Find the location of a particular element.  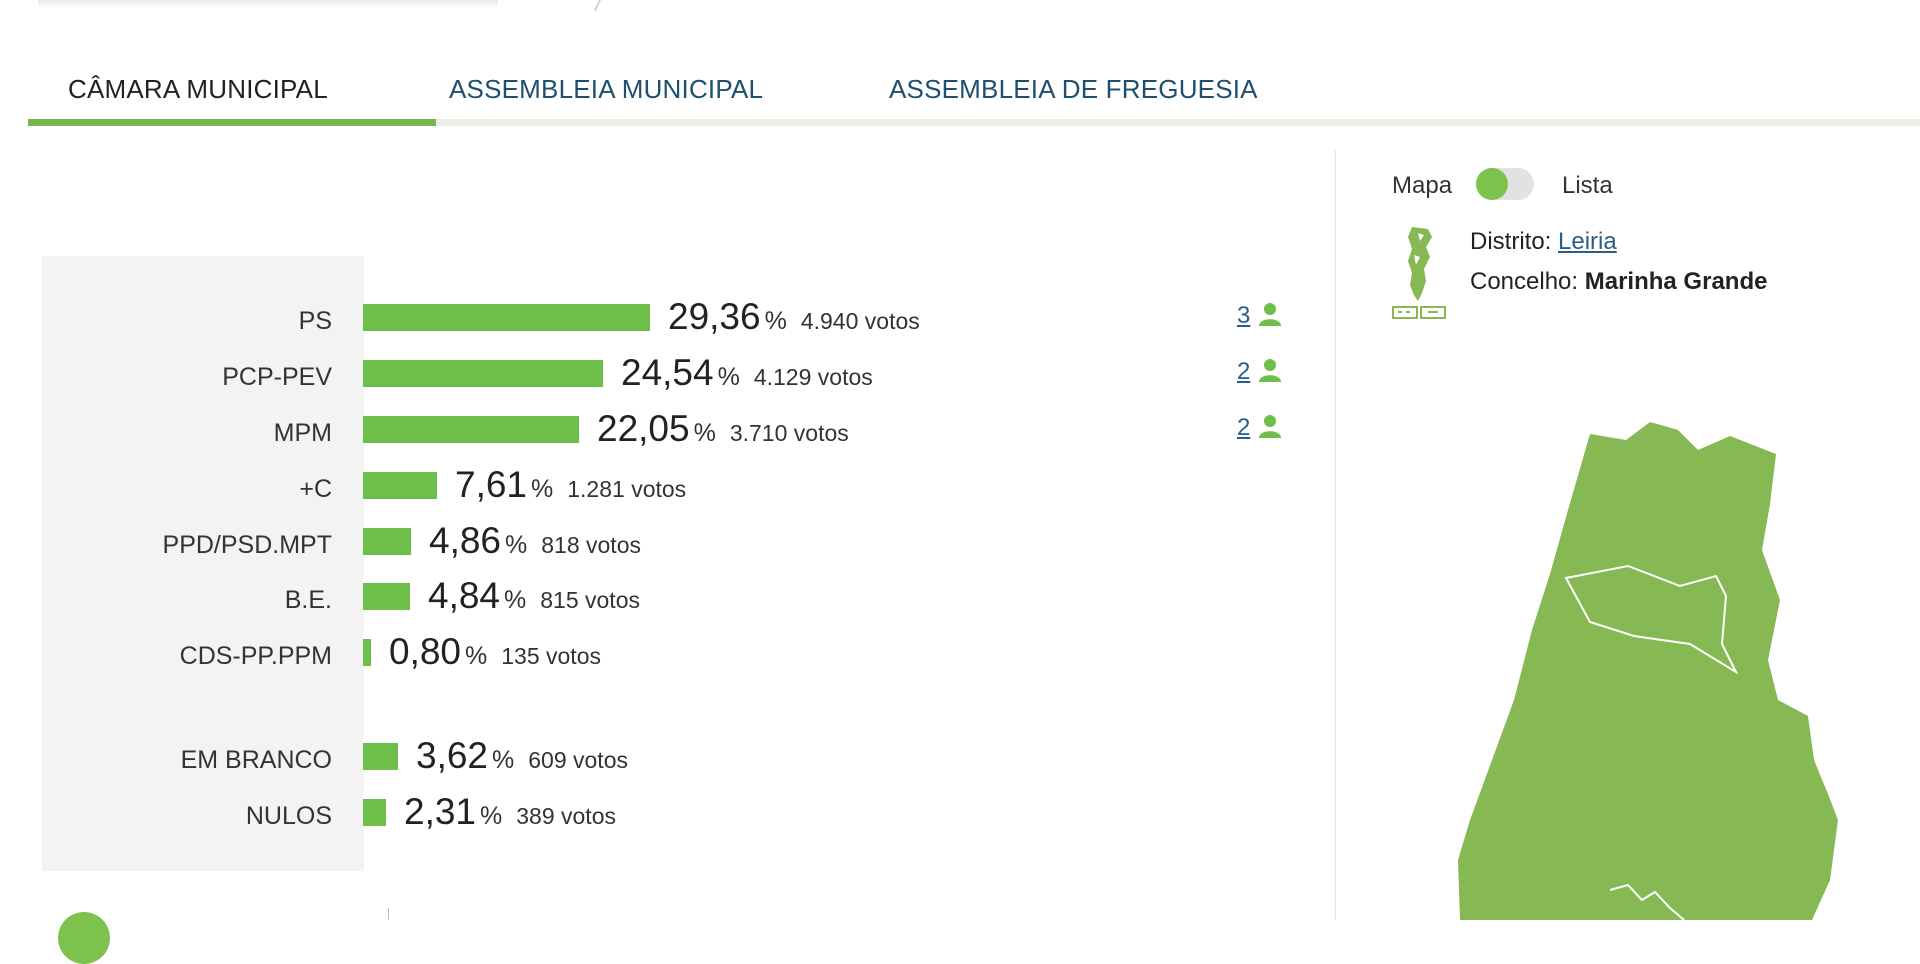

map-parish-boundary is located at coordinates (1651, 619).